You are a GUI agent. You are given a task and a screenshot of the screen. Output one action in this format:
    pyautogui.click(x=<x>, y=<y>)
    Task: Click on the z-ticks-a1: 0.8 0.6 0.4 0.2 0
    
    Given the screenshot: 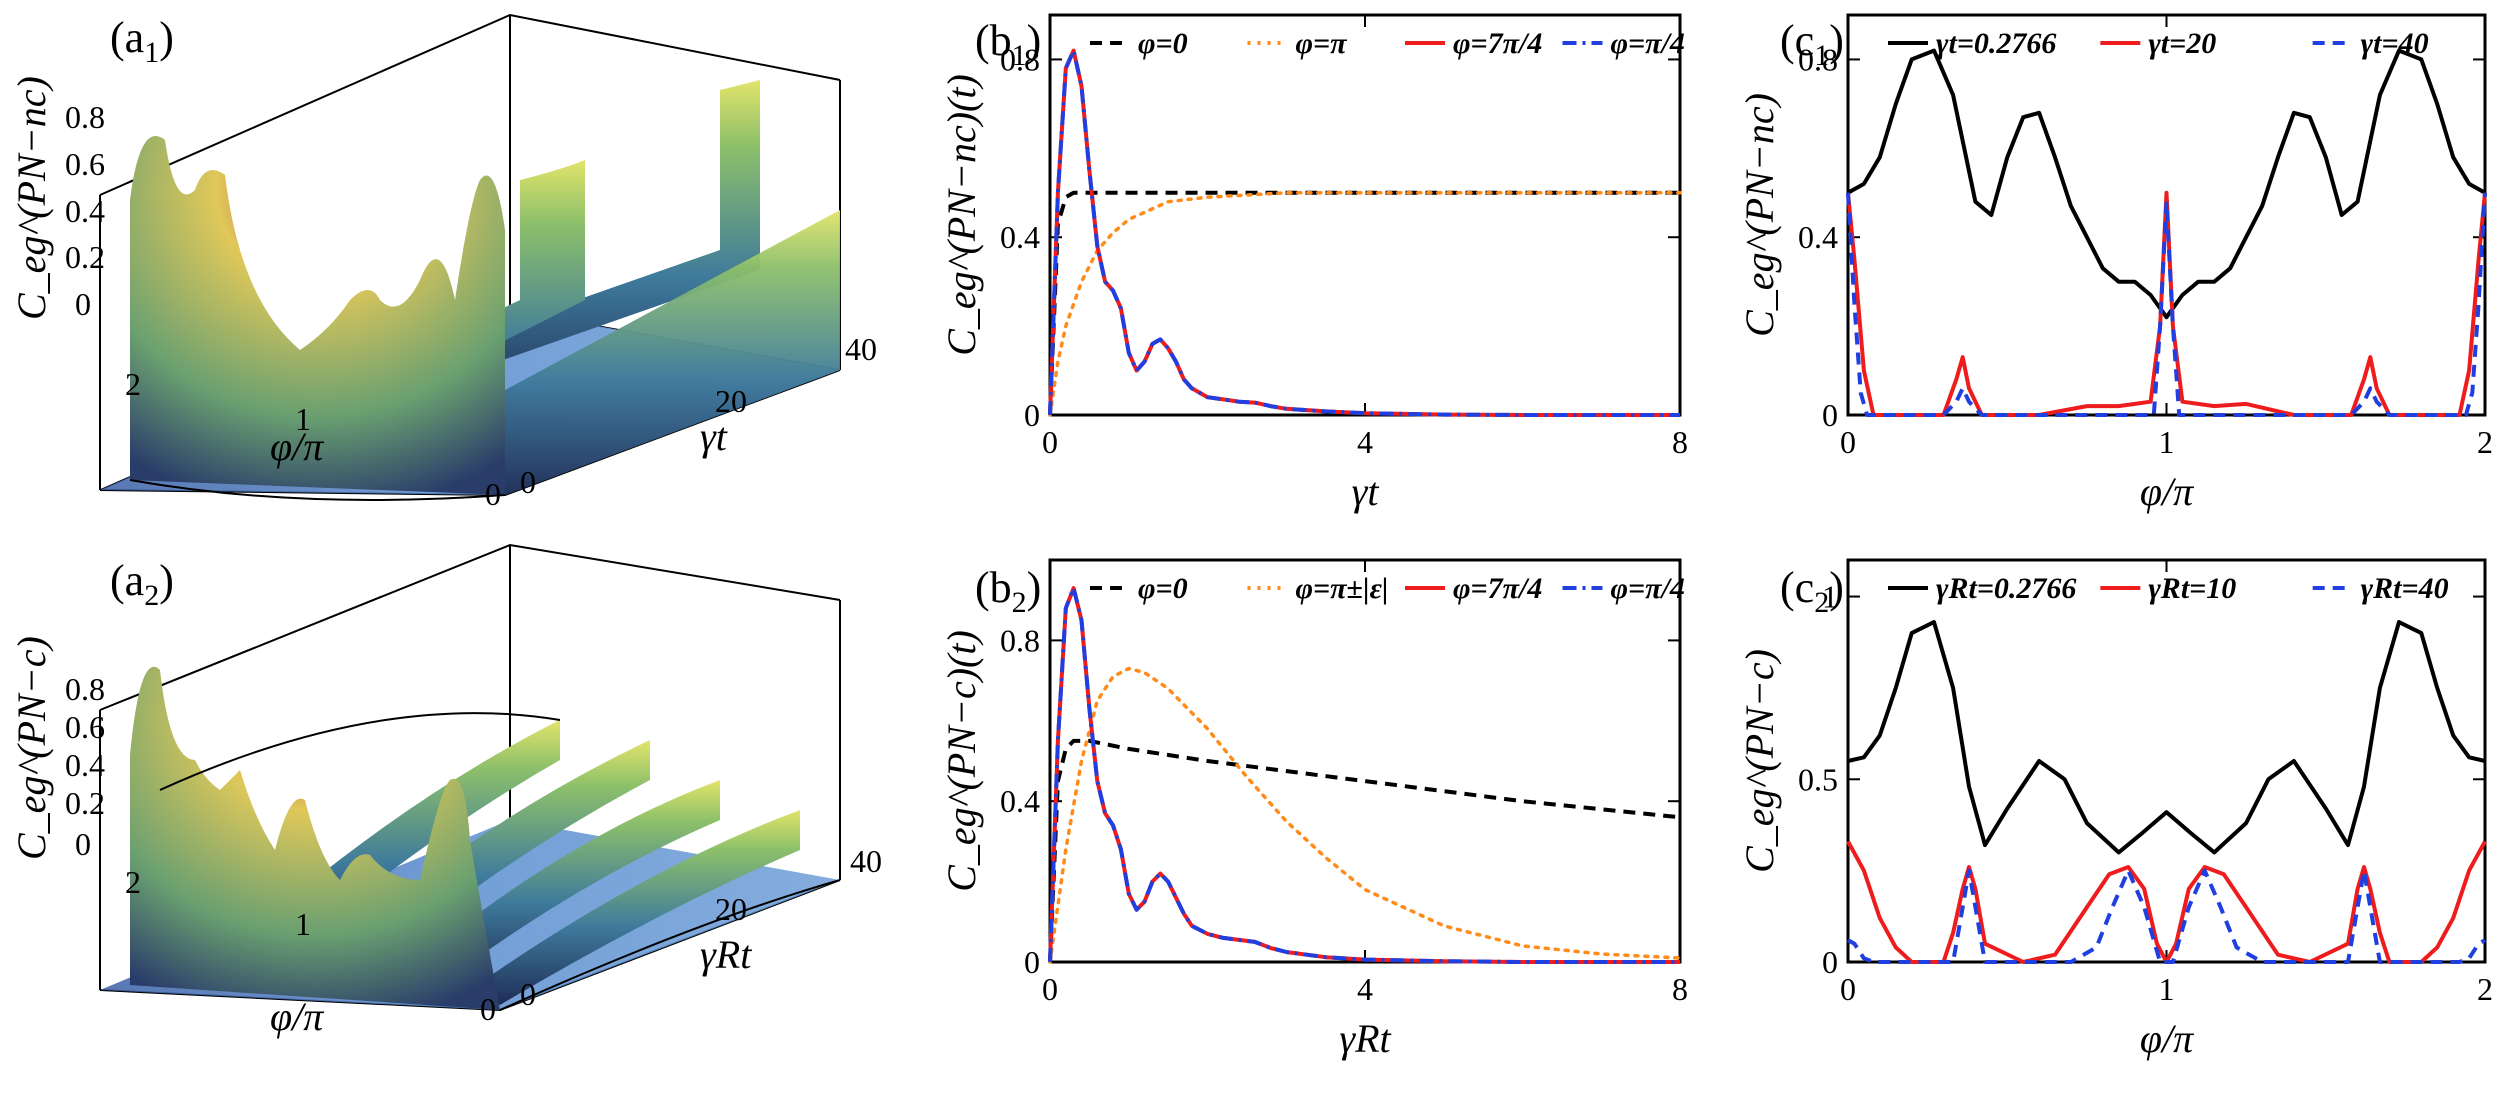 What is the action you would take?
    pyautogui.click(x=85, y=210)
    